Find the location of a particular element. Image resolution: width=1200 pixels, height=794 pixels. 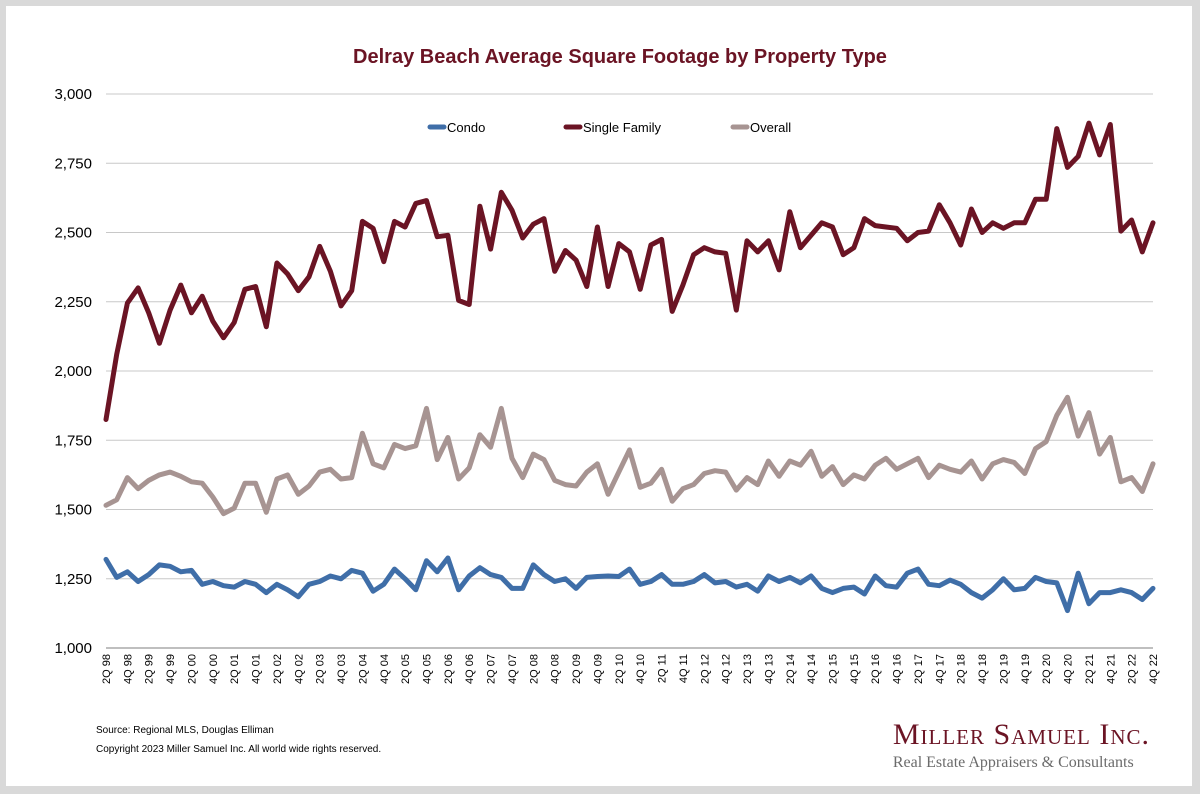

x-tick-label: 4Q 08 is located at coordinates (556, 669).